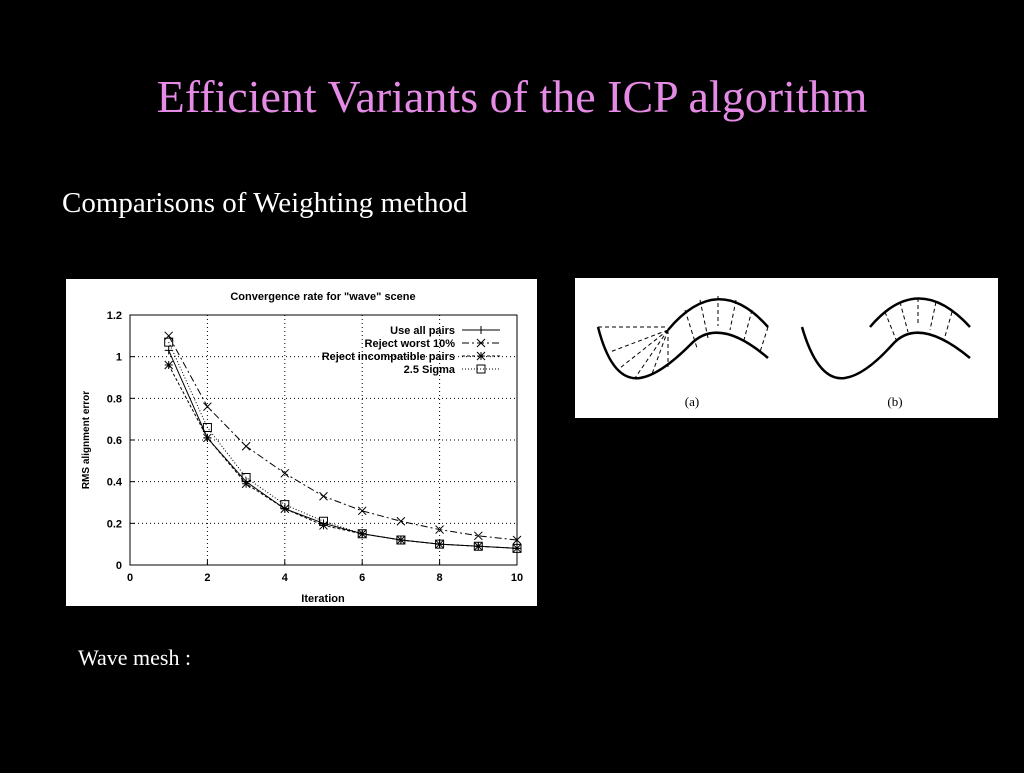 This screenshot has width=1024, height=773. What do you see at coordinates (362, 578) in the screenshot?
I see `x-tick-label: 6` at bounding box center [362, 578].